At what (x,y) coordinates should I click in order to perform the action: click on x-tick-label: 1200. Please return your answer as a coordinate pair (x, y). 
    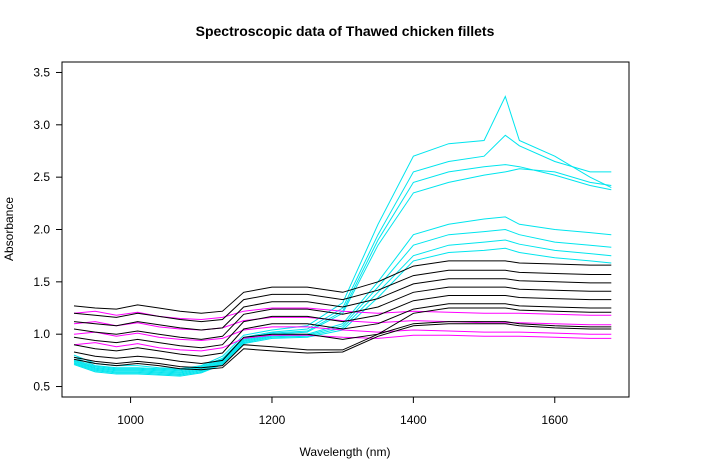
    Looking at the image, I should click on (272, 420).